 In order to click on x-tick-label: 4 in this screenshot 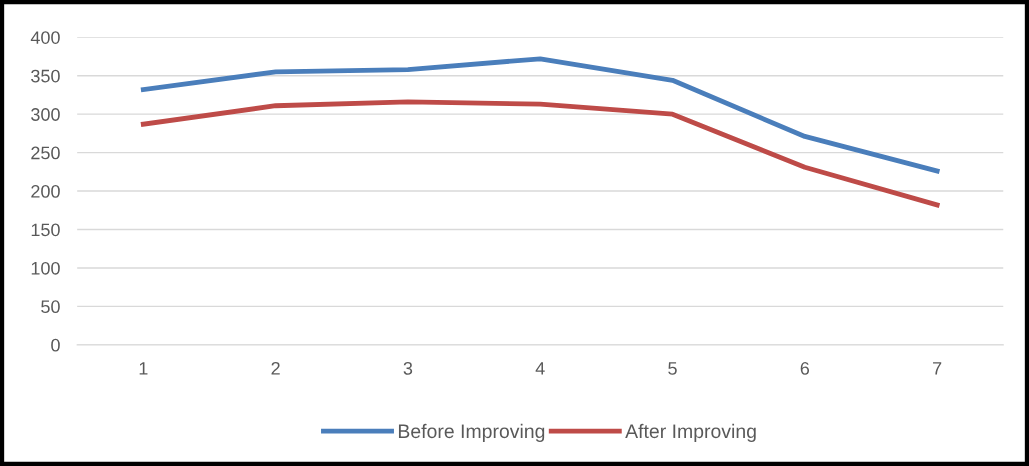, I will do `click(540, 368)`.